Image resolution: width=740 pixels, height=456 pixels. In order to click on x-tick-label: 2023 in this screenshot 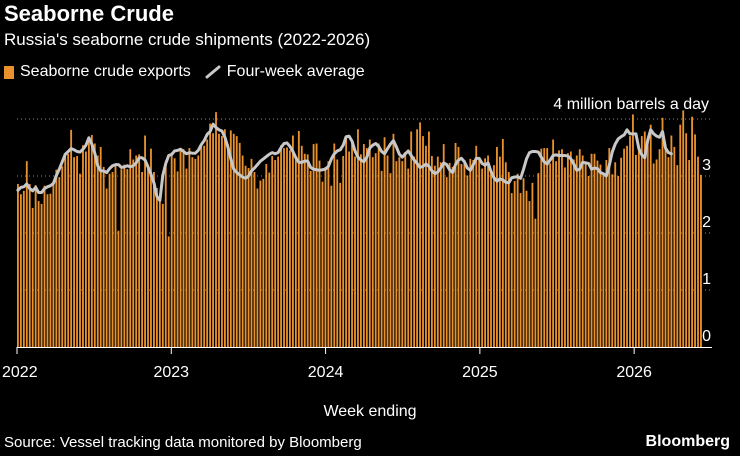, I will do `click(171, 372)`.